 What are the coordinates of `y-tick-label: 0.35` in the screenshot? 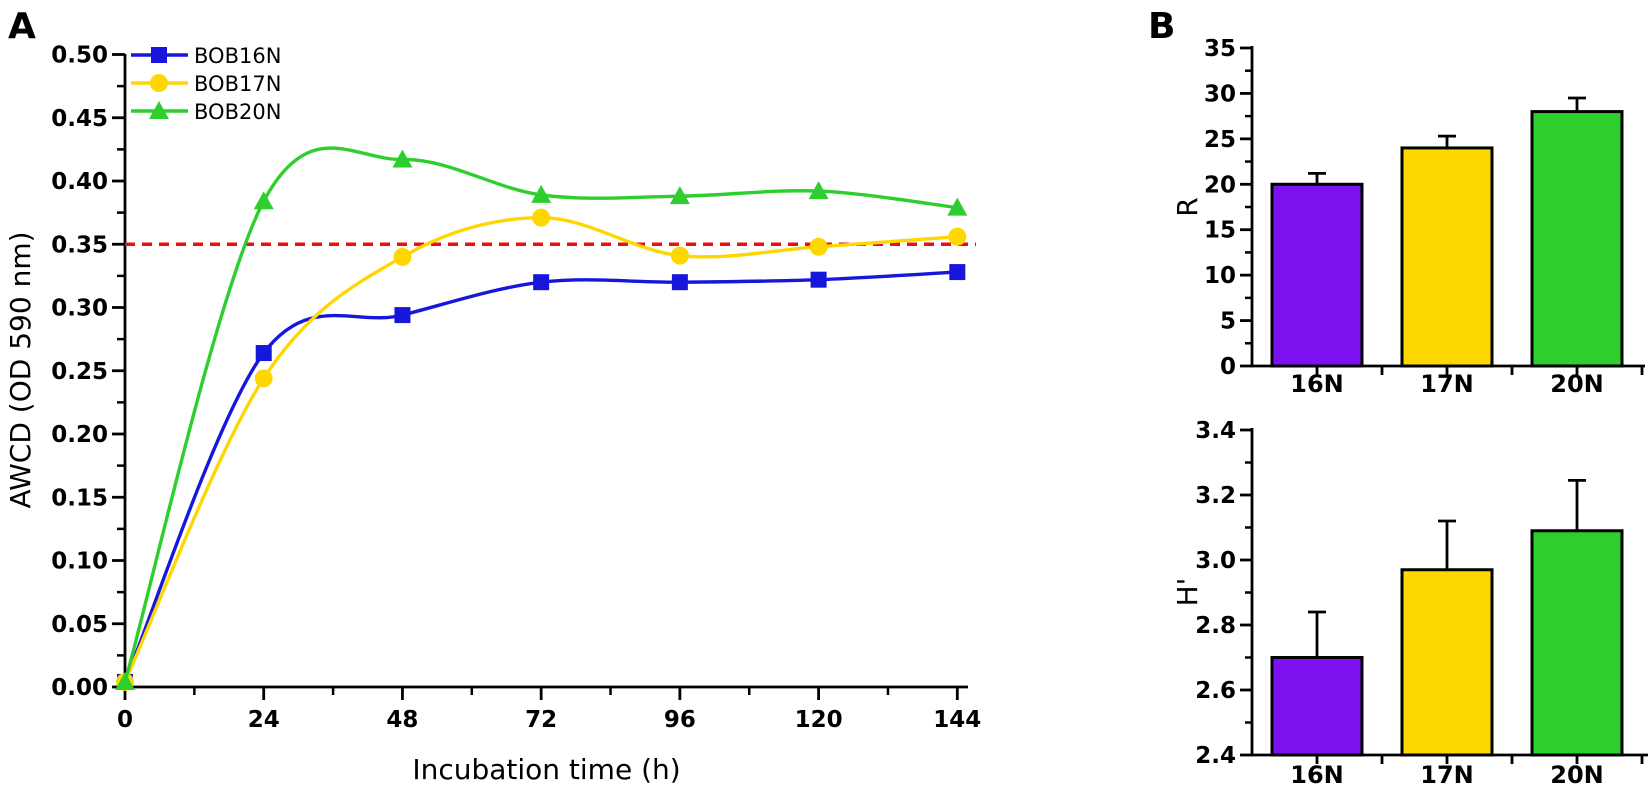 It's located at (79, 245).